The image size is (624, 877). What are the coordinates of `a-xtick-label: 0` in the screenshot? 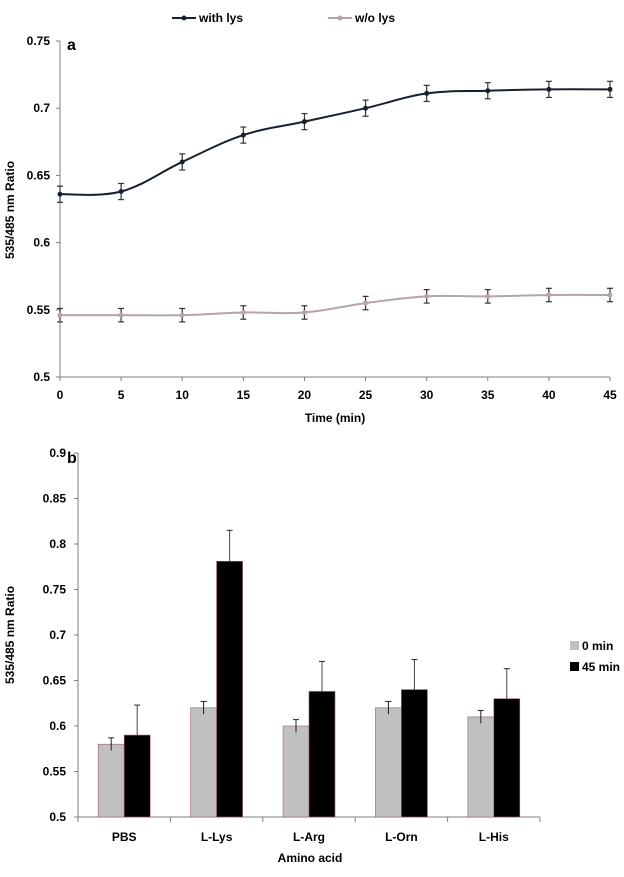 It's located at (60, 395).